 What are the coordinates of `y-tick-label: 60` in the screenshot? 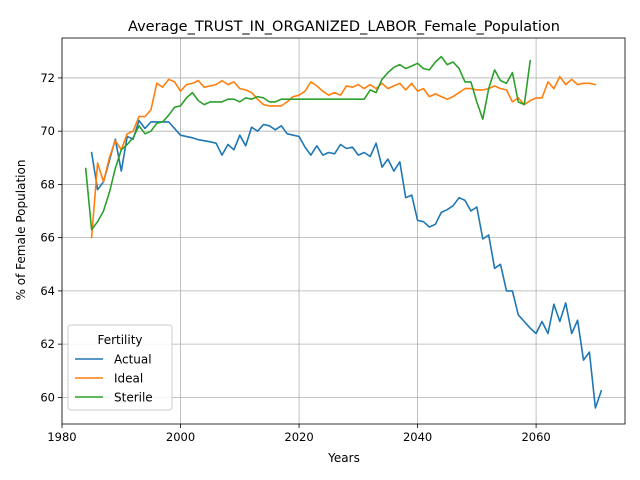 It's located at (47, 397).